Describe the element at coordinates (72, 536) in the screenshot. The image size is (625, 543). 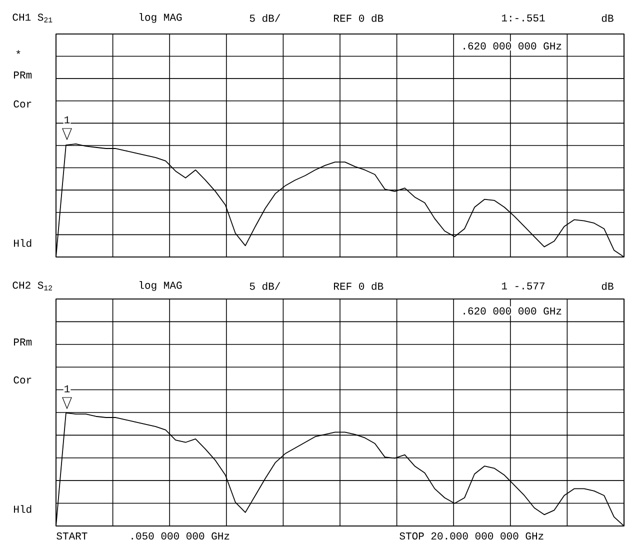
I see `text: START` at that location.